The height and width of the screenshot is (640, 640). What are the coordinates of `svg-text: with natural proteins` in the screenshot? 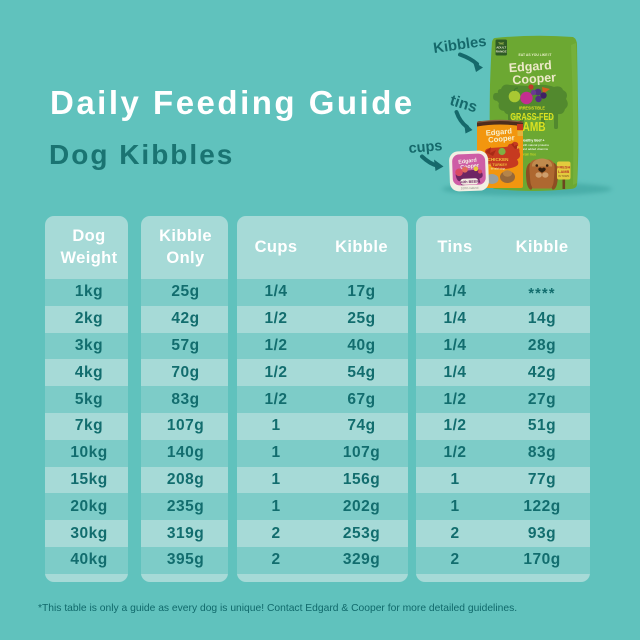 It's located at (535, 145).